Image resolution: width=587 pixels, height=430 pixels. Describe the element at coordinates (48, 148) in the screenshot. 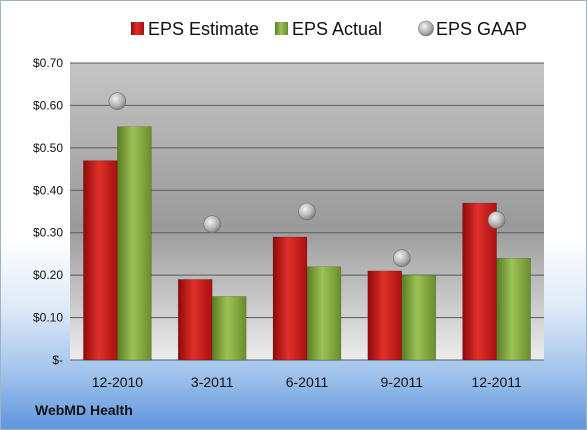

I see `y-tick-label: $0.50` at that location.